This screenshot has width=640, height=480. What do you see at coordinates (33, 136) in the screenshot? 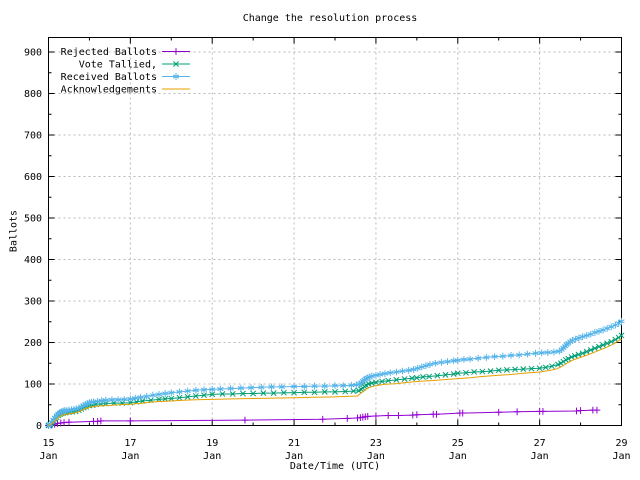
I see `y-tick-label: 700` at bounding box center [33, 136].